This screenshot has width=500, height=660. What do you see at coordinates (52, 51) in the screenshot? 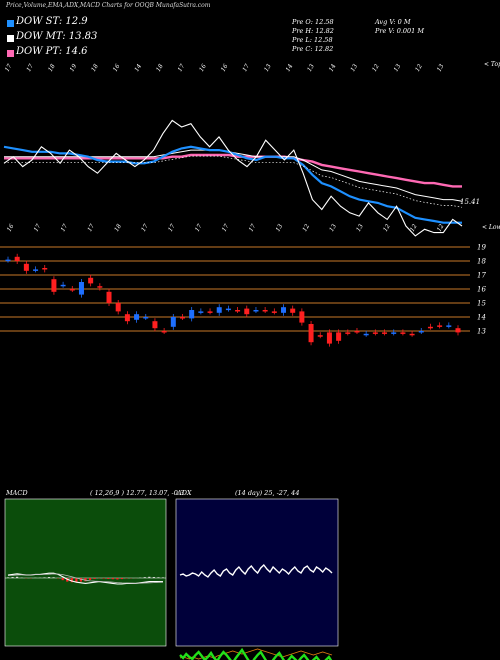
I see `legend-pt: DOW PT: 14.6` at bounding box center [52, 51].